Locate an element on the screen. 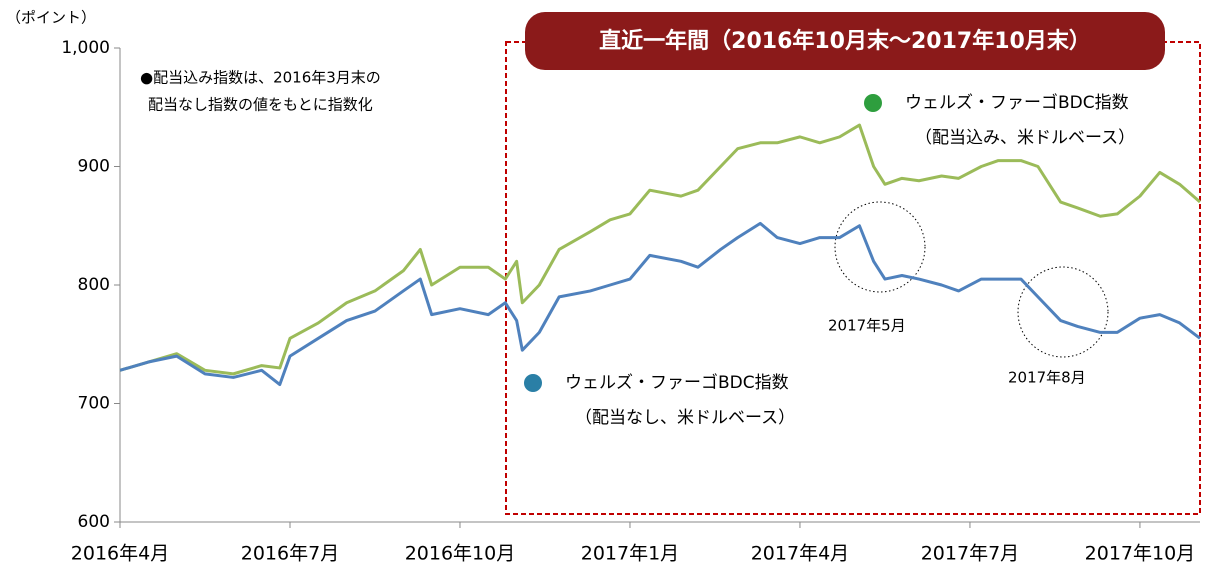  note: 配当なし指数の値をもとに指数化 is located at coordinates (260, 105).